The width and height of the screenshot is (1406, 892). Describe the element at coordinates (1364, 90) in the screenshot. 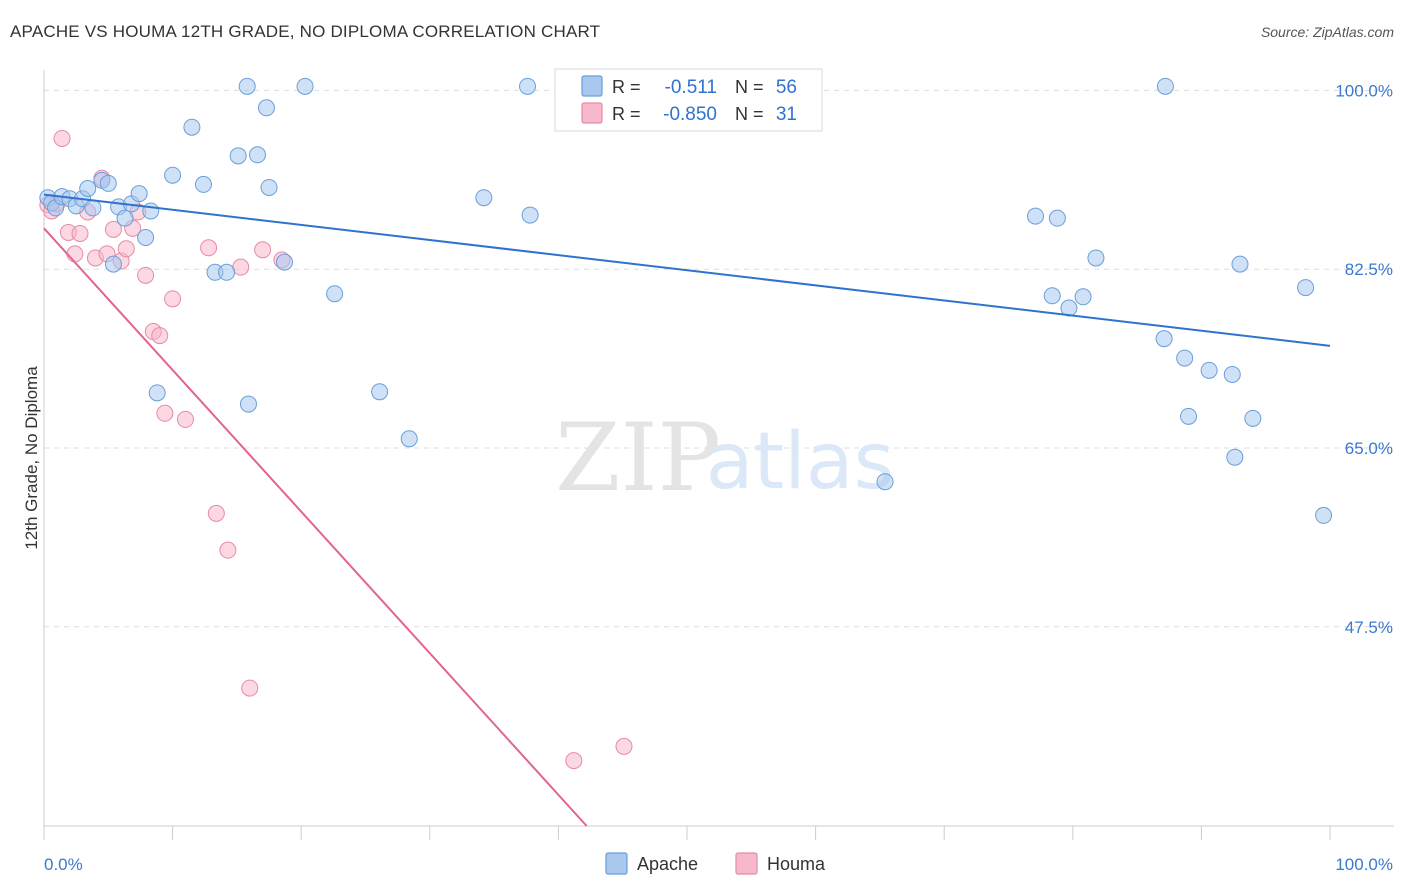

I see `y-tick-label: 100.0%` at that location.